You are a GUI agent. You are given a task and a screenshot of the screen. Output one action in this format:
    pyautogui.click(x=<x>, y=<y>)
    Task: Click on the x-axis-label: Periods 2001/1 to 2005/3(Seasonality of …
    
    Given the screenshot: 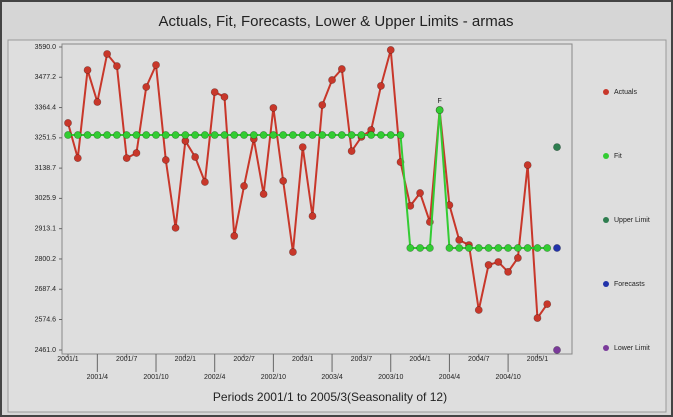 What is the action you would take?
    pyautogui.click(x=330, y=397)
    